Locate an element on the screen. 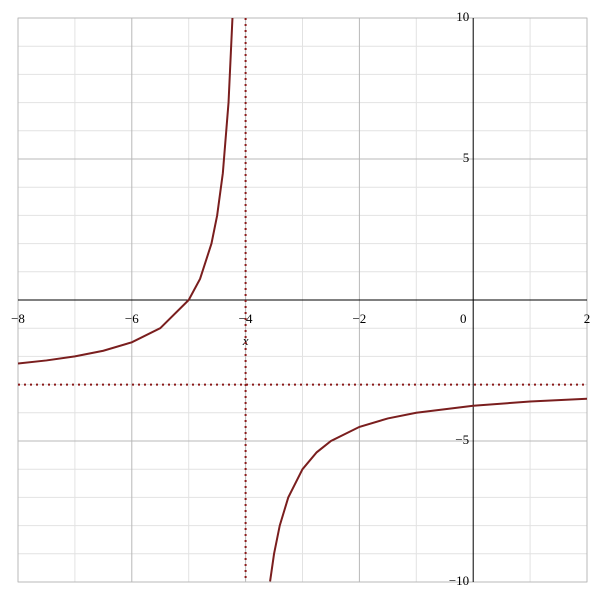  y-tick-label: 10 is located at coordinates (462, 16).